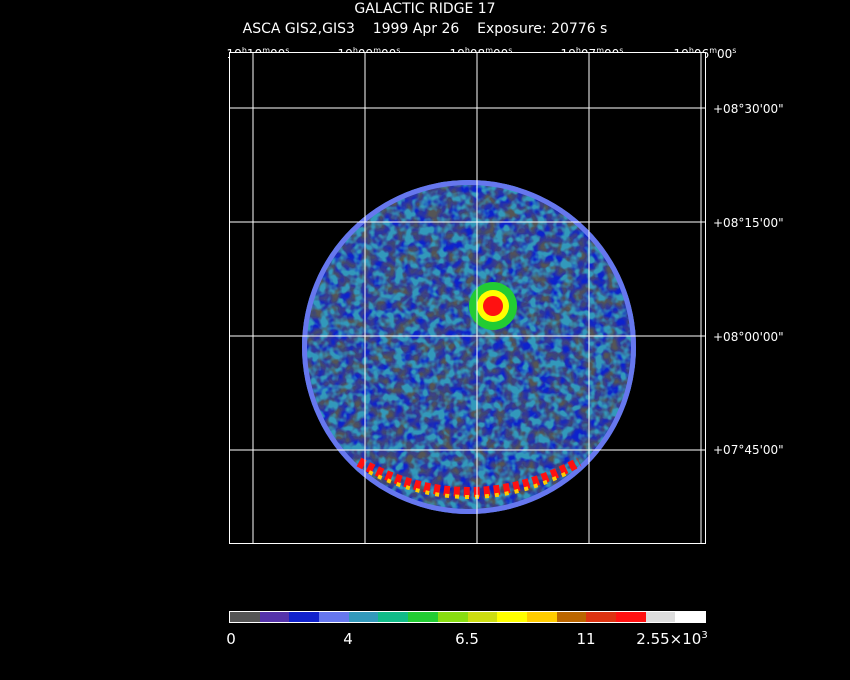  Describe the element at coordinates (542, 29) in the screenshot. I see `exposure-label: Exposure: 20776 s` at that location.